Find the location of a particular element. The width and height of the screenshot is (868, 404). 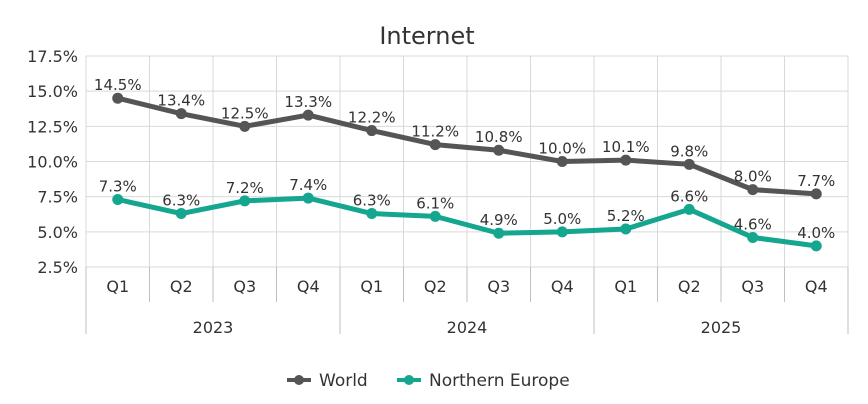

year-label: 2023 is located at coordinates (213, 327).